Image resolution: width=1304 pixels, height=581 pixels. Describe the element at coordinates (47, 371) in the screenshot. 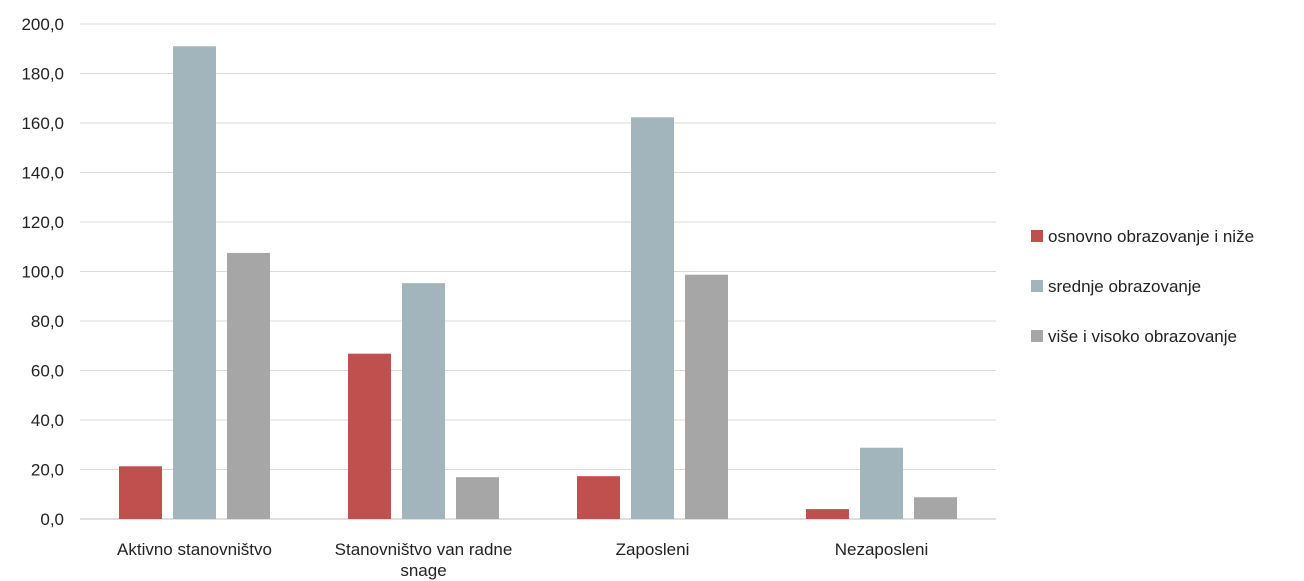

I see `y-tick-label: 60,0` at that location.